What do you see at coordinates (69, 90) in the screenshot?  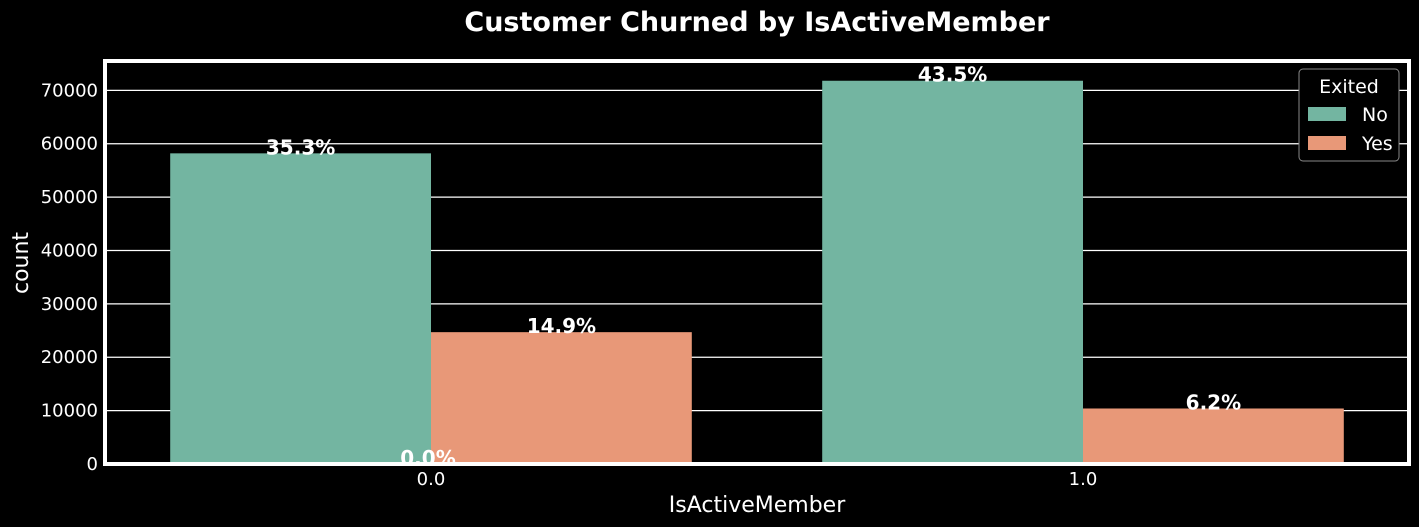 I see `y-tick-label: 70000` at bounding box center [69, 90].